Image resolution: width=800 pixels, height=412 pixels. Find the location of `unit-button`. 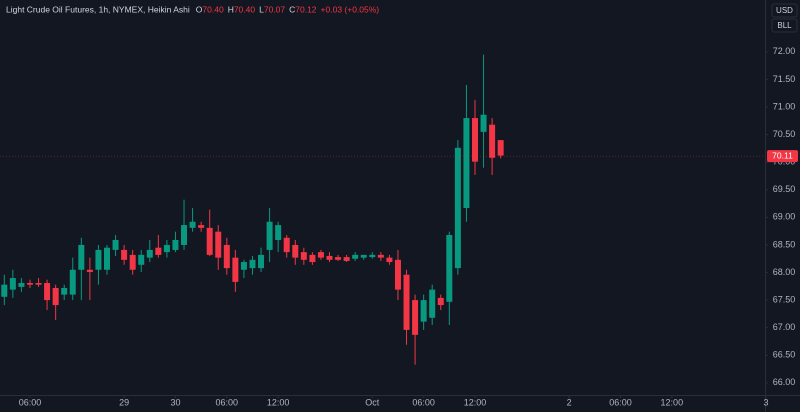

unit-button is located at coordinates (784, 25).